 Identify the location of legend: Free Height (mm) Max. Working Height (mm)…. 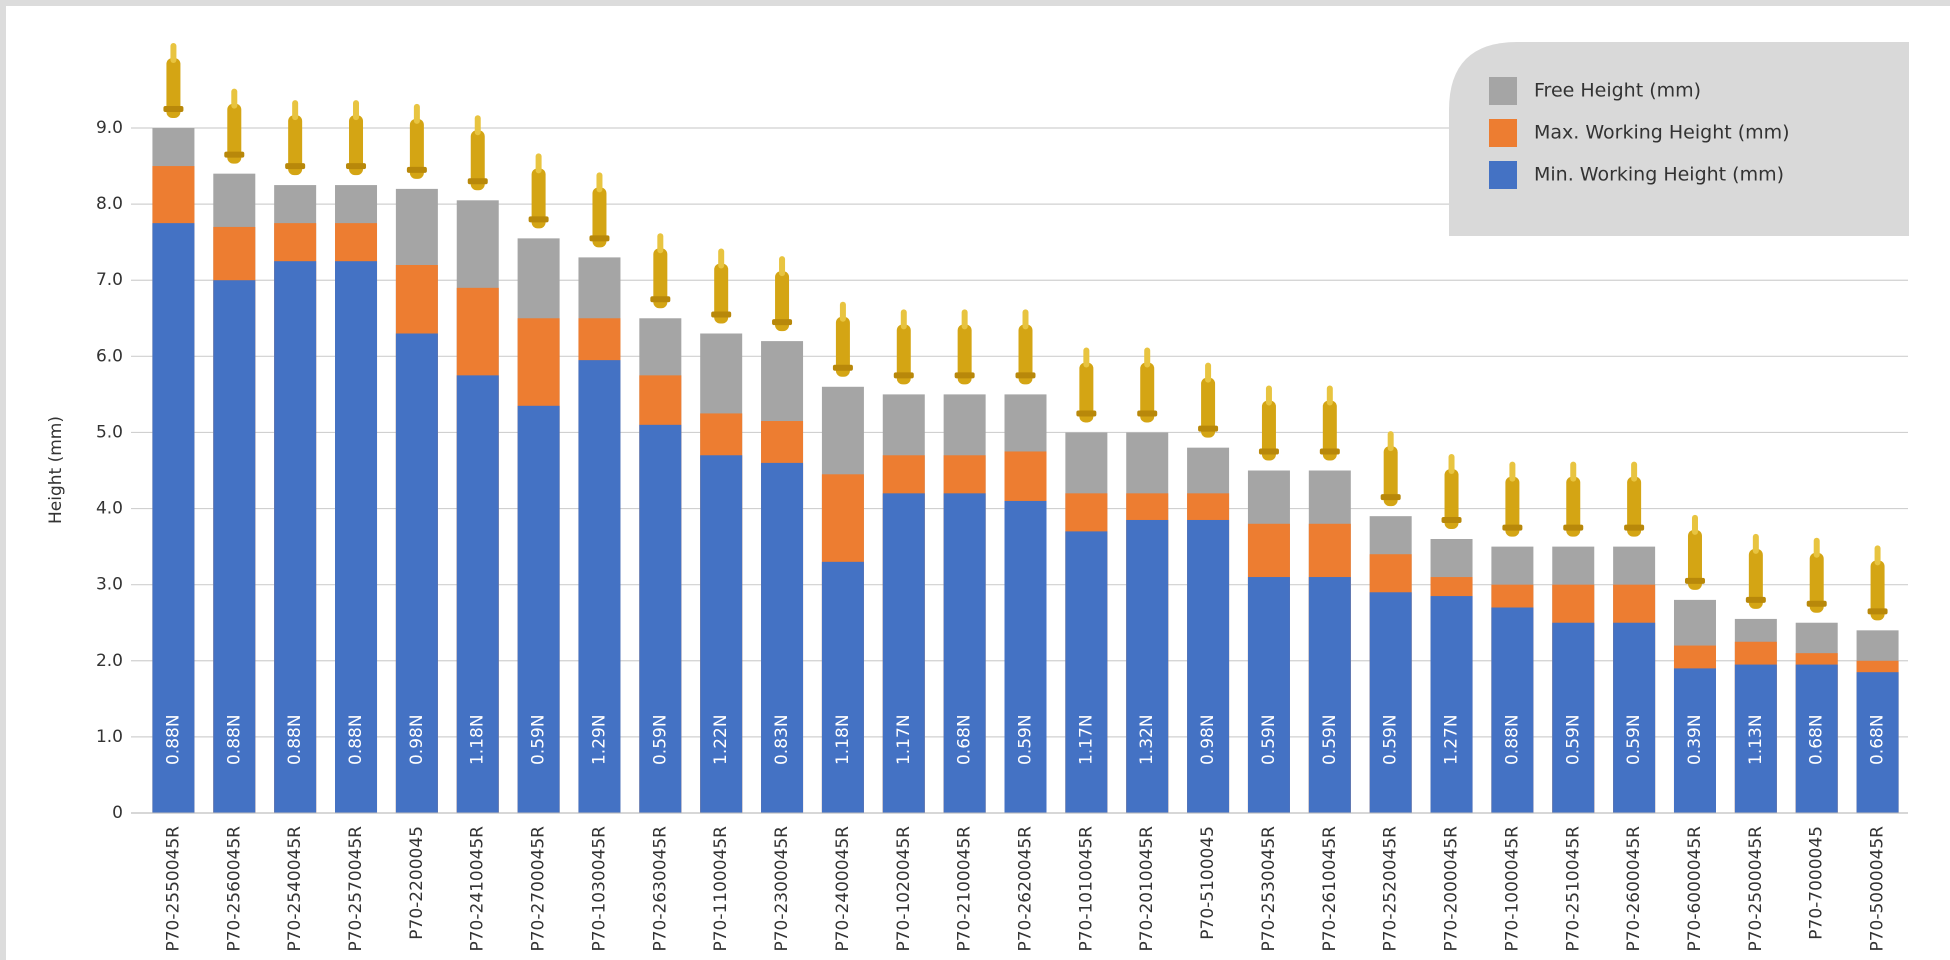
(1639, 133).